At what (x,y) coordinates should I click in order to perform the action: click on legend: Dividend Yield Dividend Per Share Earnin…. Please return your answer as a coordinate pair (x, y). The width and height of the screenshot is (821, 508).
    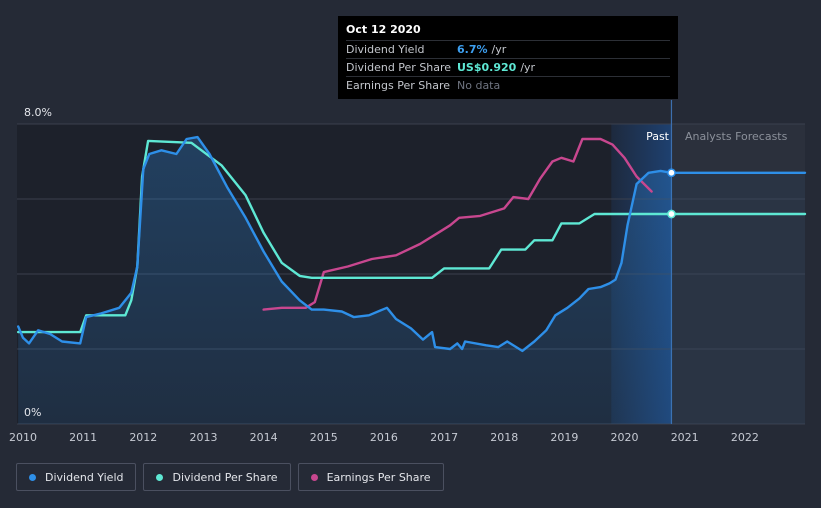
    Looking at the image, I should click on (230, 477).